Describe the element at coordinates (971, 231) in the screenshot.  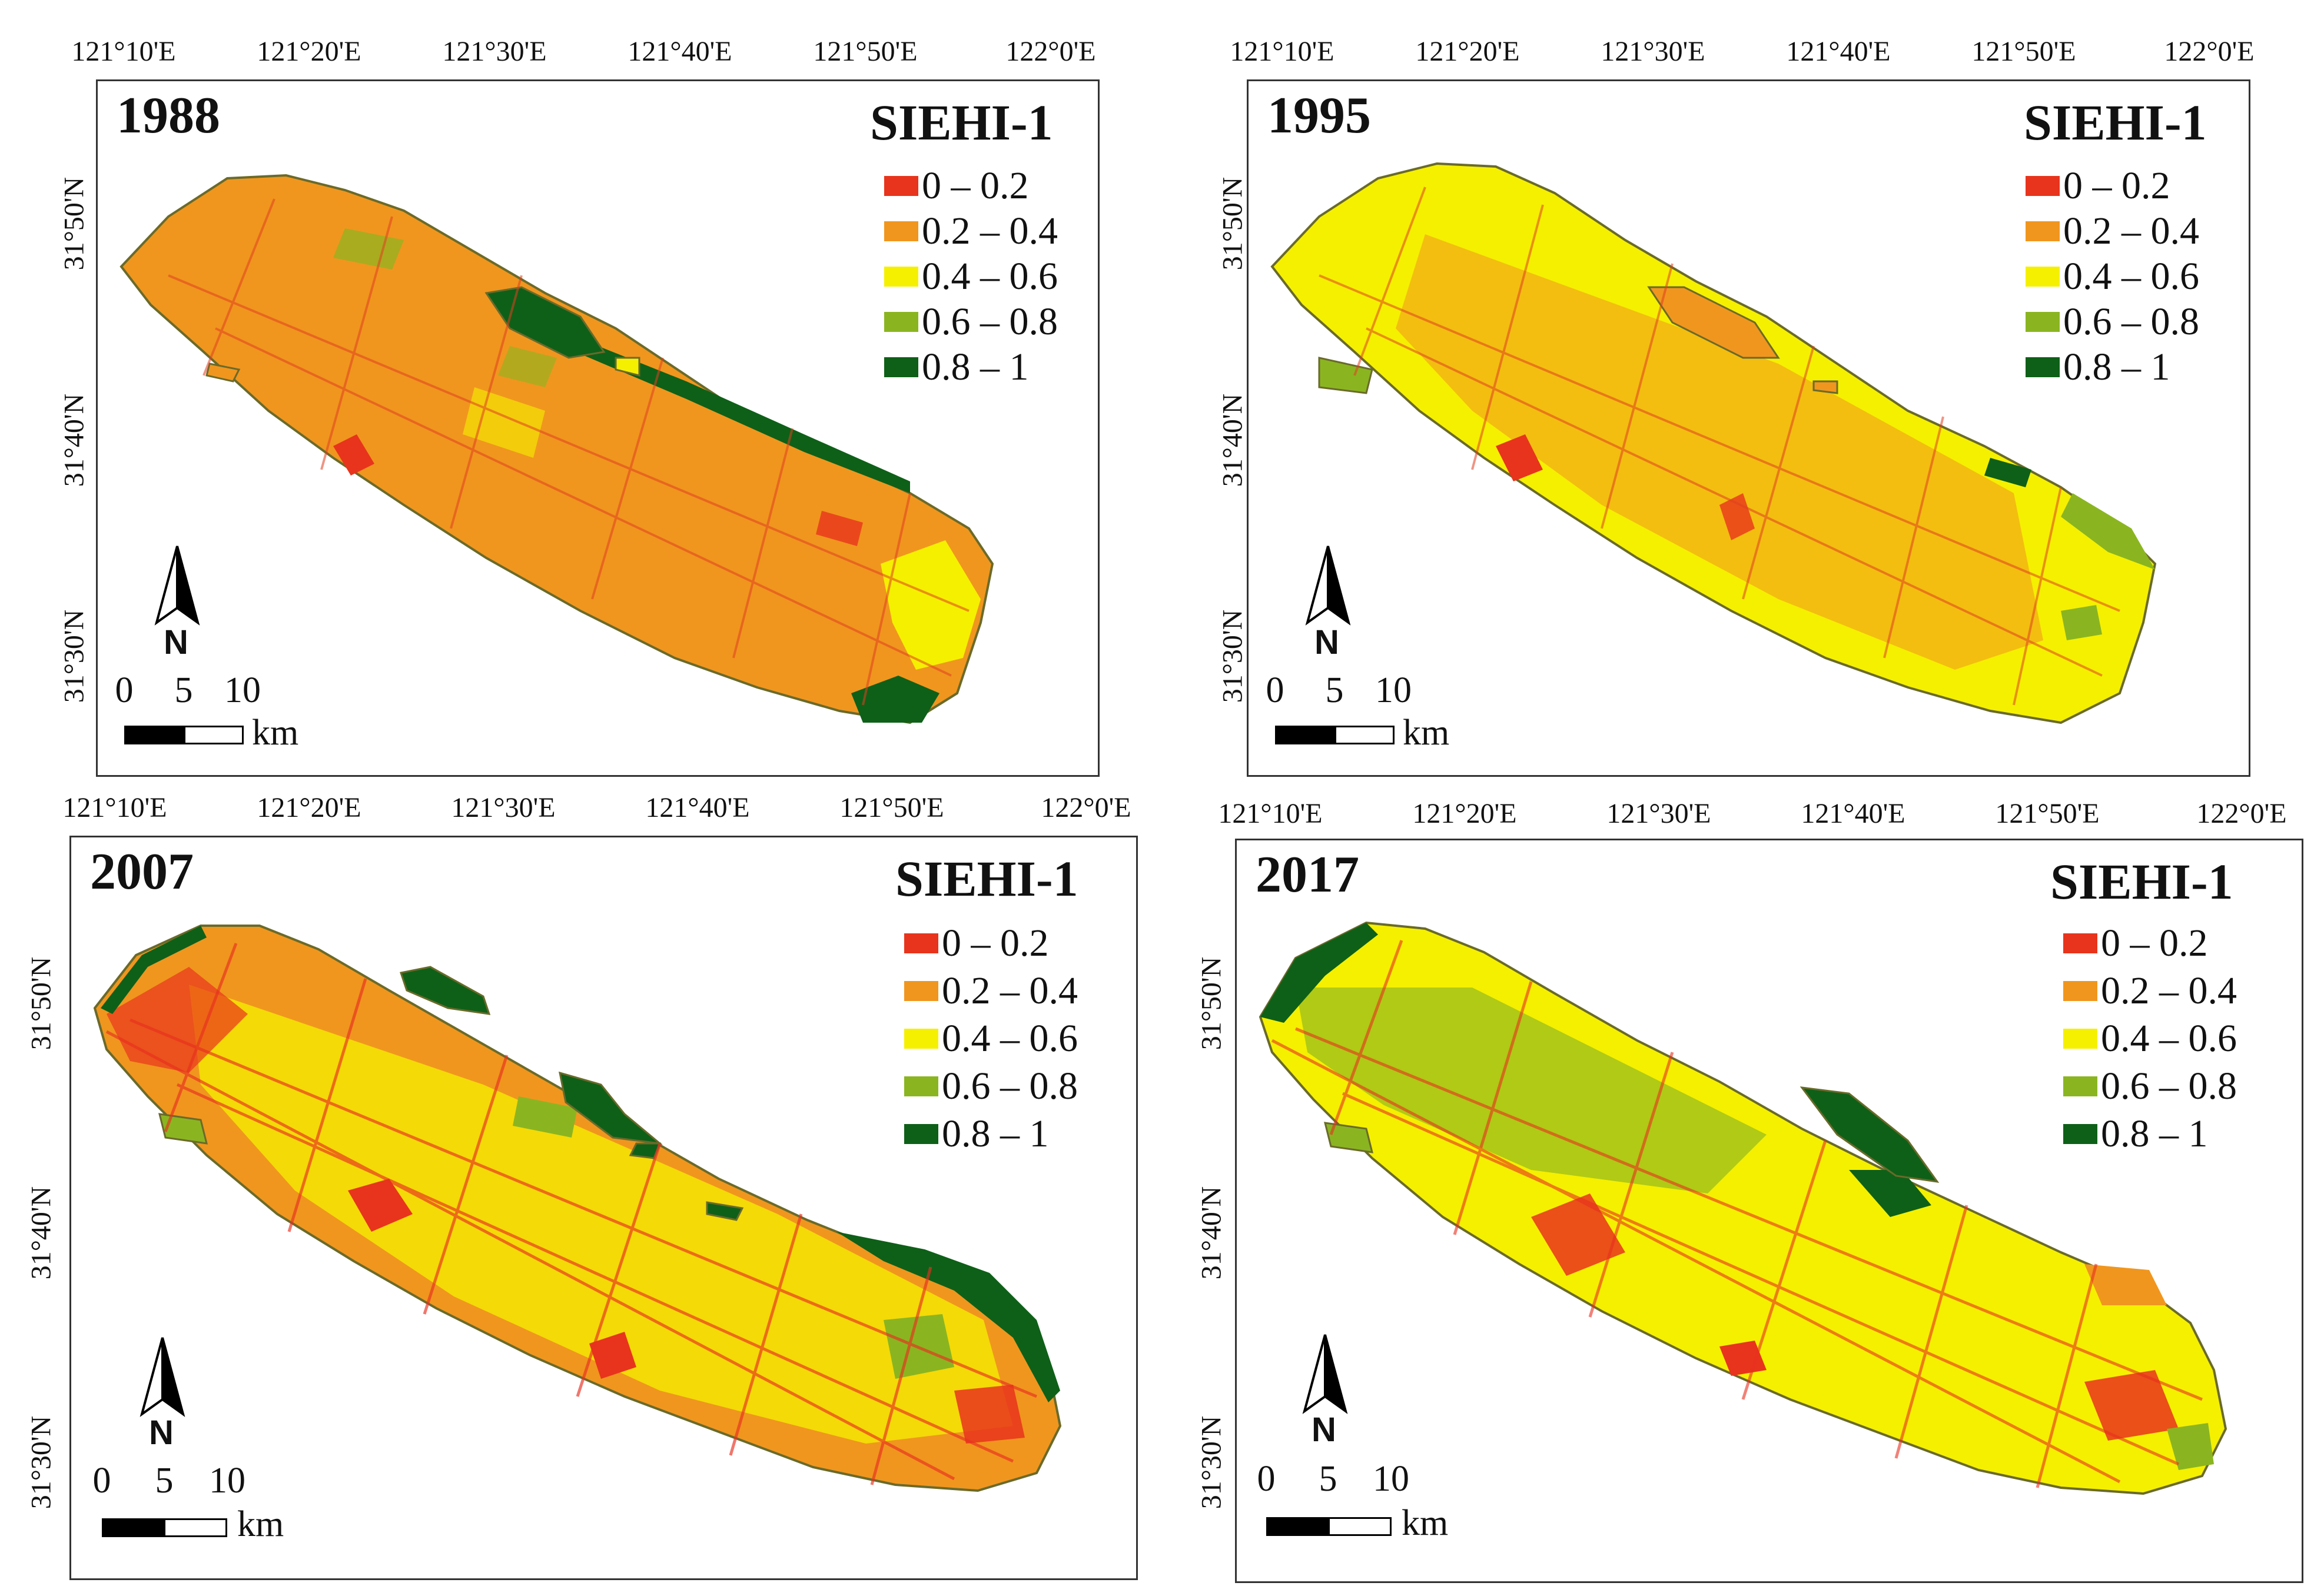
I see `legend-item: 0.2 – 0.4` at that location.